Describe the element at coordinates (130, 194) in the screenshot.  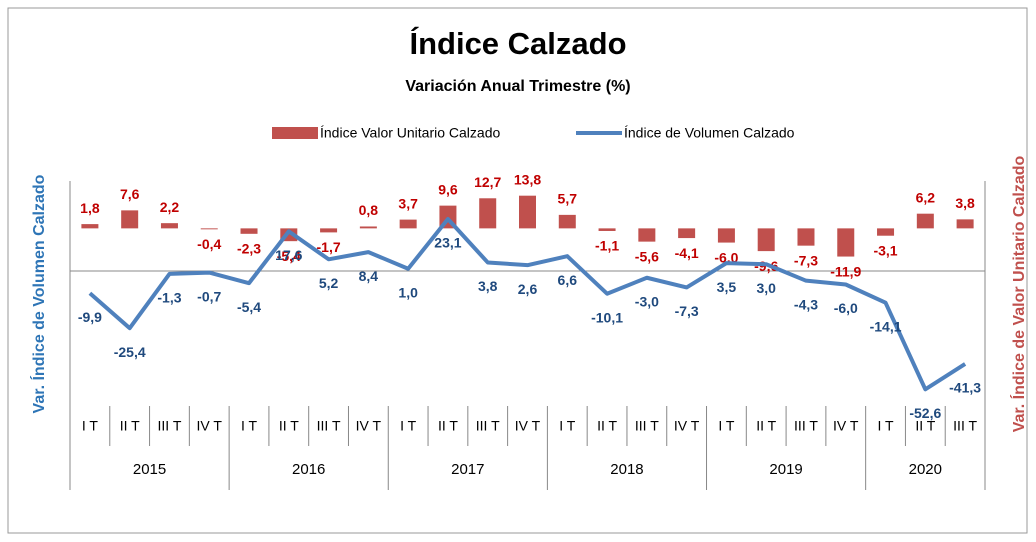
I see `bar-value-label: 7,6` at that location.